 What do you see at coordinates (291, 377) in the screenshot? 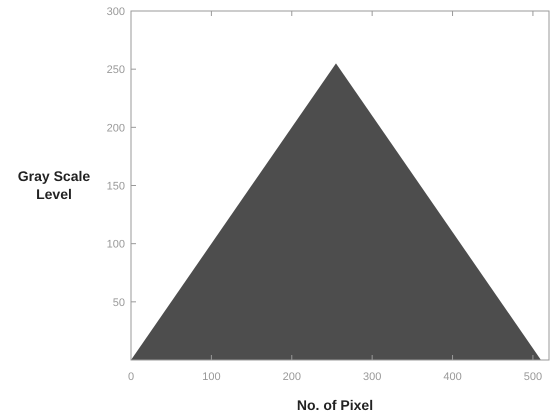
I see `x-tick-label: 200` at bounding box center [291, 377].